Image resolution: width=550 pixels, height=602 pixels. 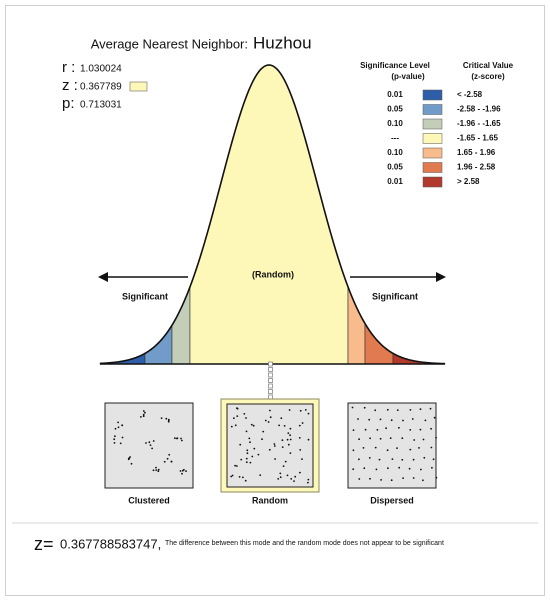 I want to click on stat-label: p:, so click(x=68, y=103).